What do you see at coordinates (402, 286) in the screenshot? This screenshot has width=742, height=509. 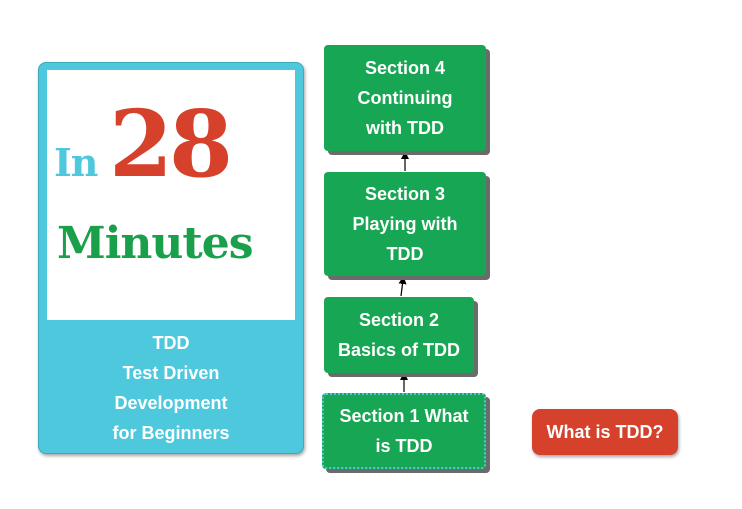 I see `connector-s2-s3` at bounding box center [402, 286].